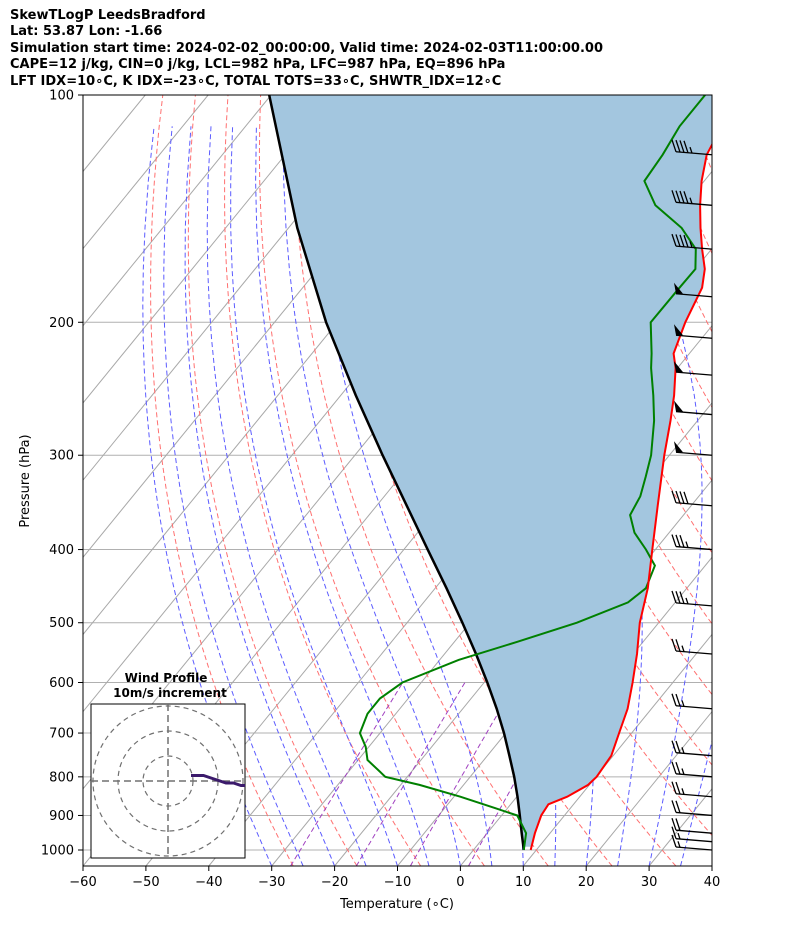 The image size is (794, 937). What do you see at coordinates (586, 882) in the screenshot?
I see `x-tick-label: 20` at bounding box center [586, 882].